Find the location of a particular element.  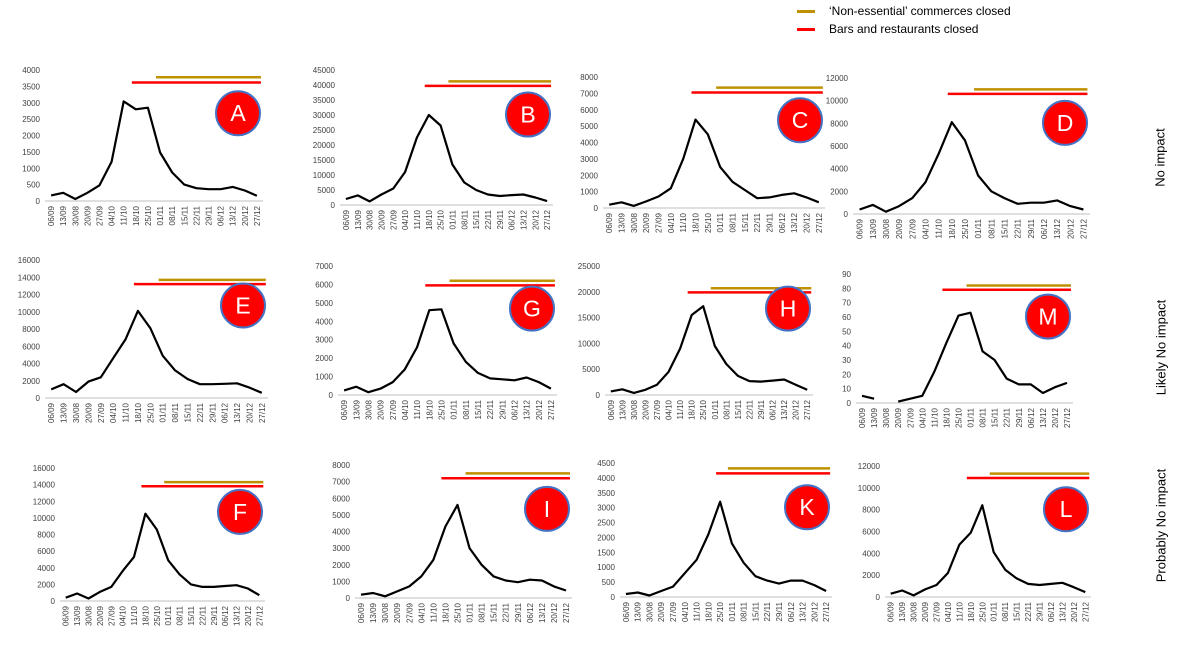

x-tick-label: 15/11 is located at coordinates (738, 409).